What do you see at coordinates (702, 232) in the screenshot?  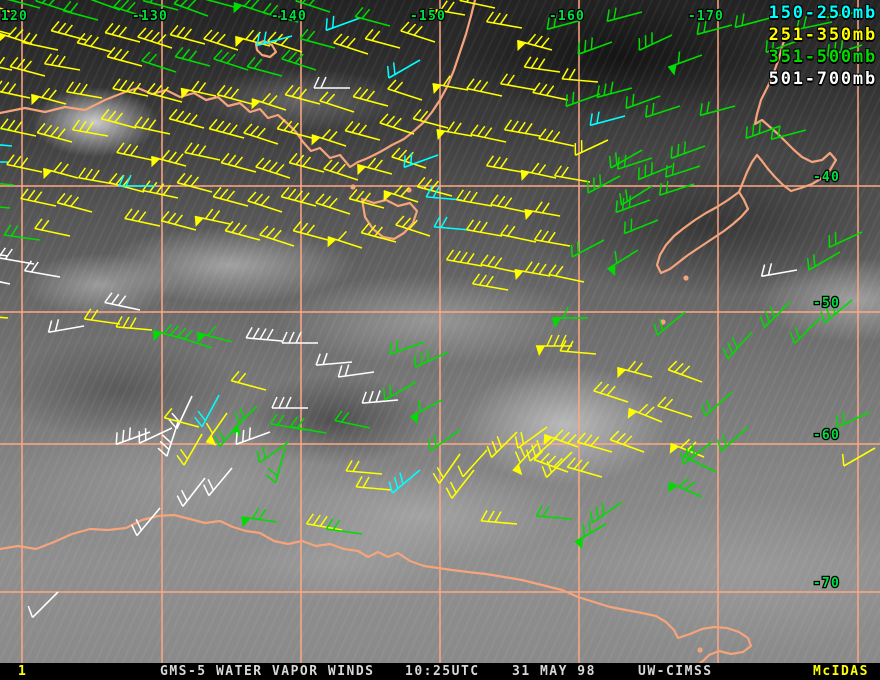 I see `coastline` at bounding box center [702, 232].